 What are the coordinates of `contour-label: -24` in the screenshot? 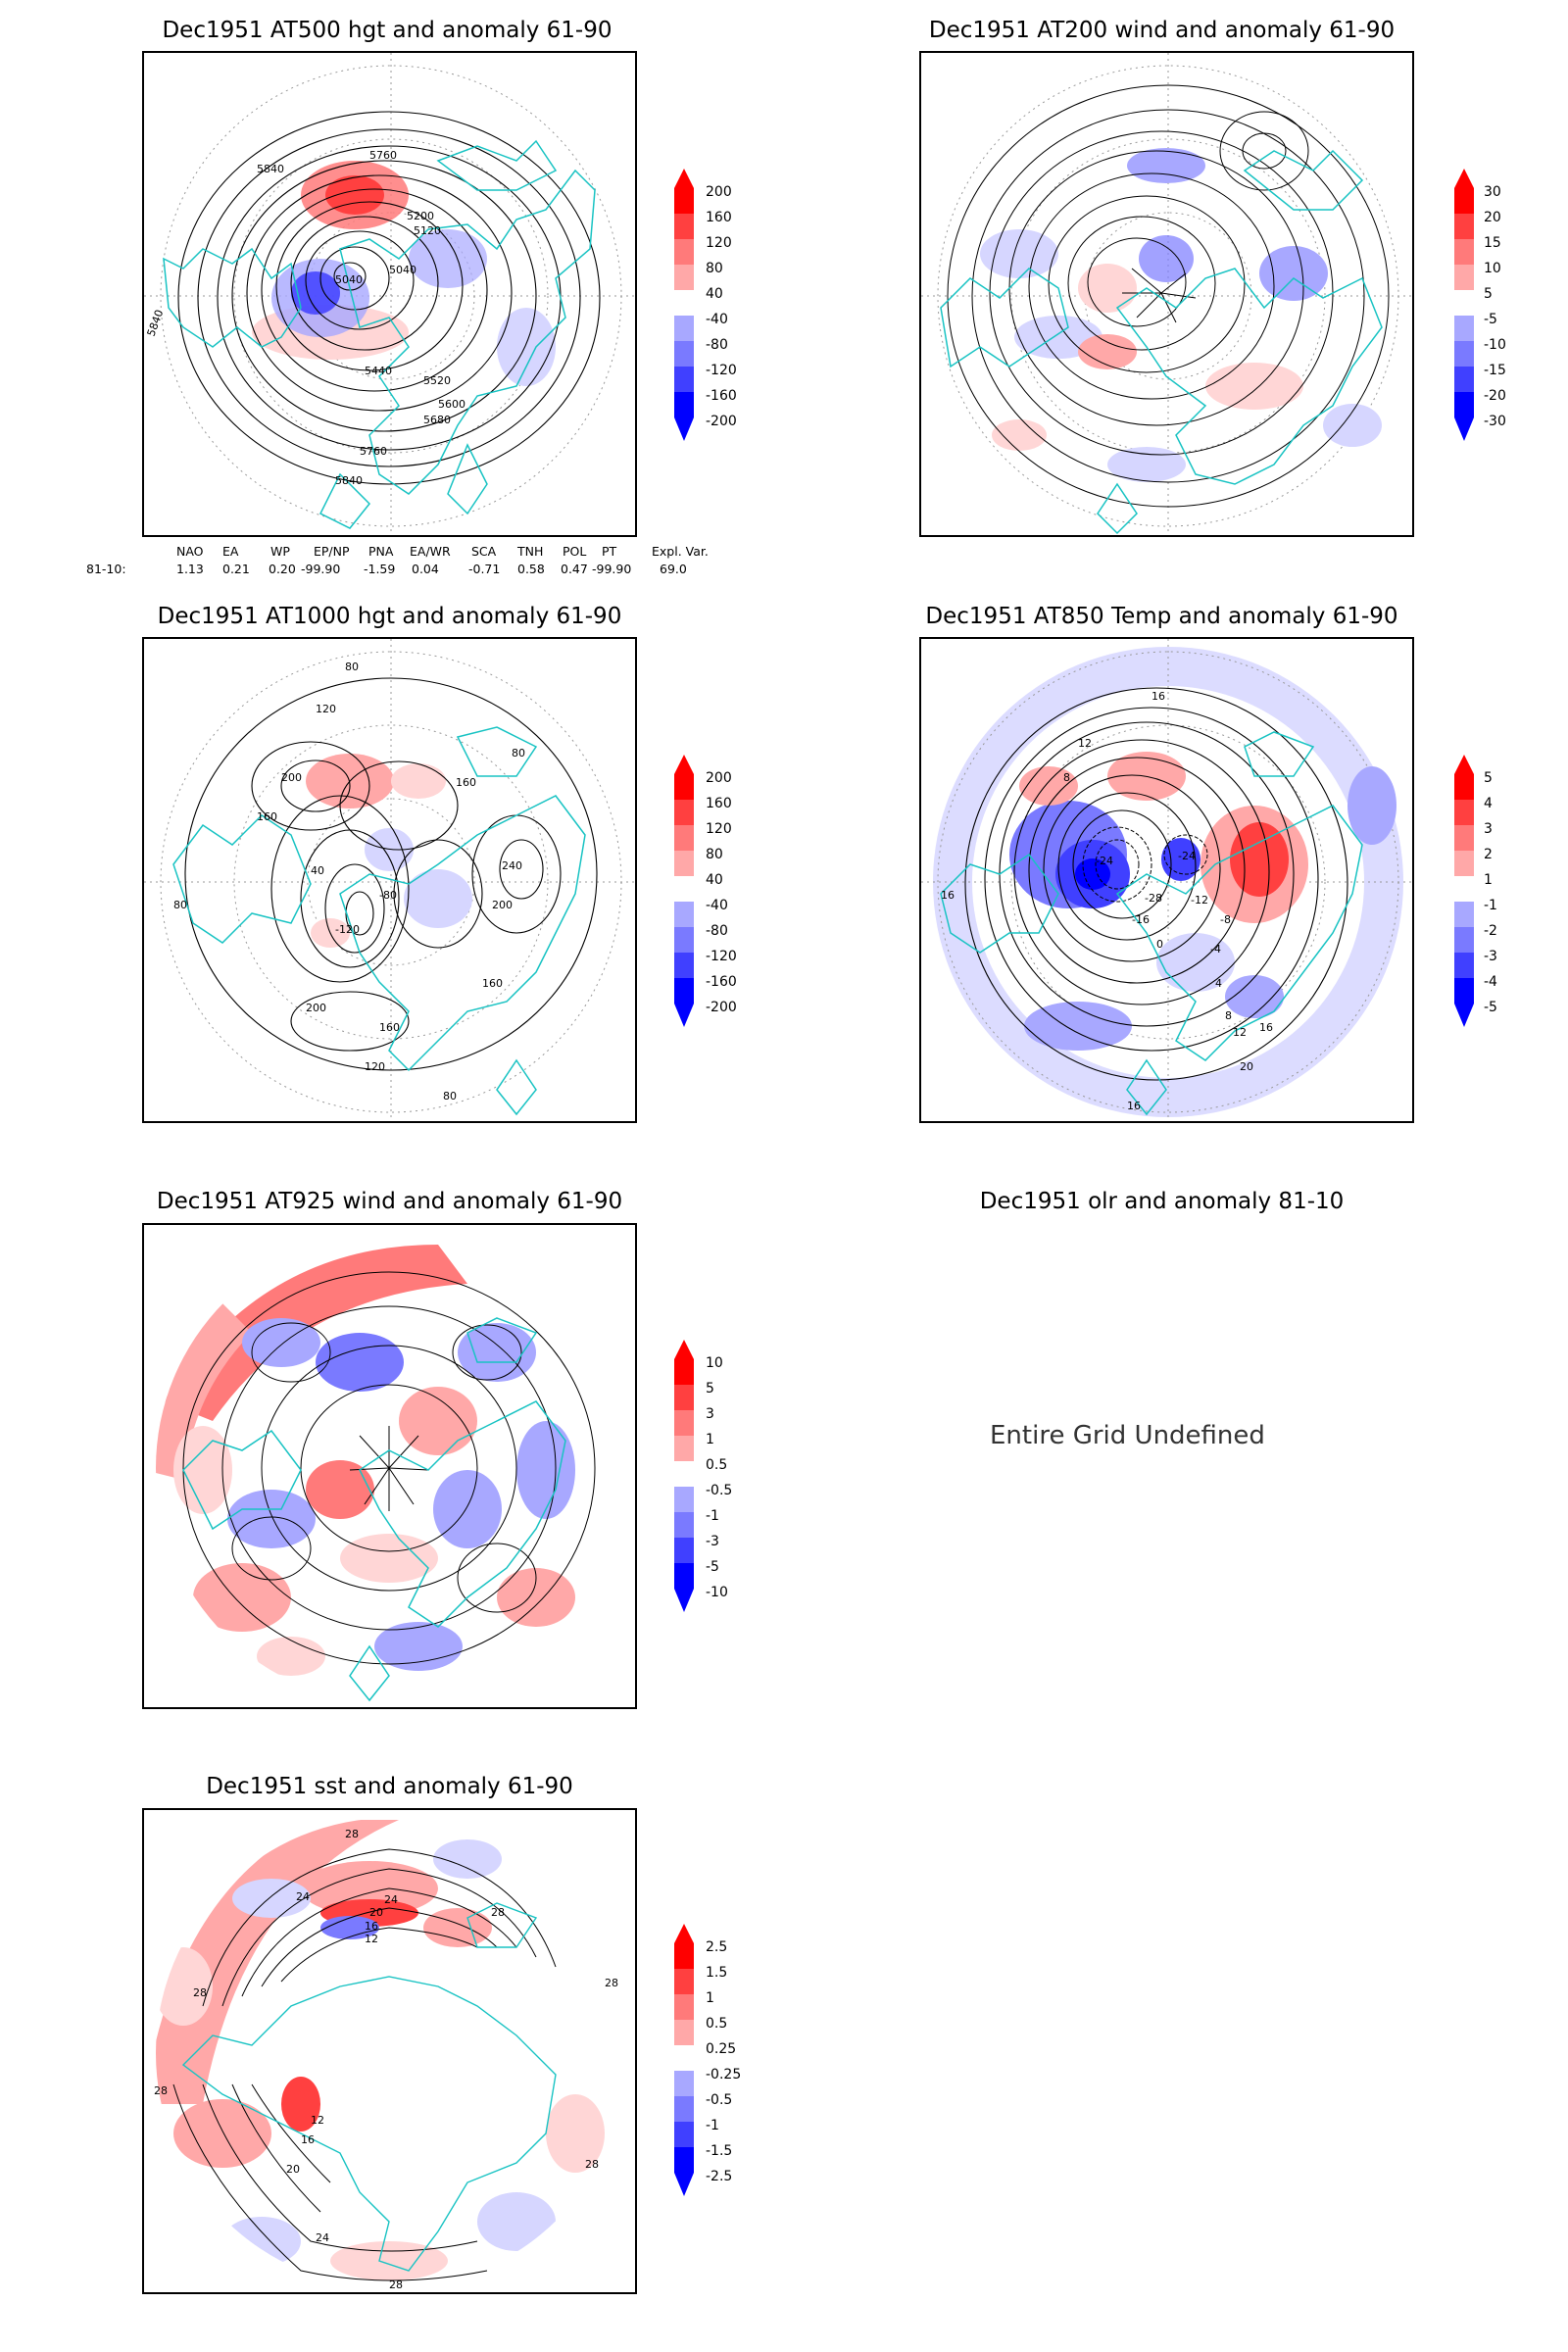 It's located at (1187, 856).